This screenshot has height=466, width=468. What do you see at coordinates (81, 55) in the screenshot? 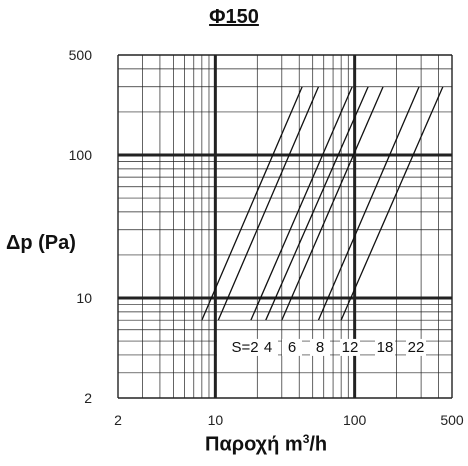
I see `y-tick-label: 500` at bounding box center [81, 55].